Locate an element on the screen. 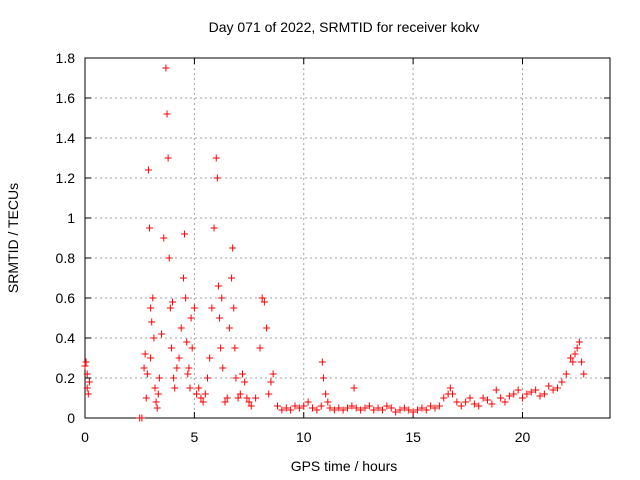 The height and width of the screenshot is (480, 640). y-tick-label: 1.4 is located at coordinates (66, 138).